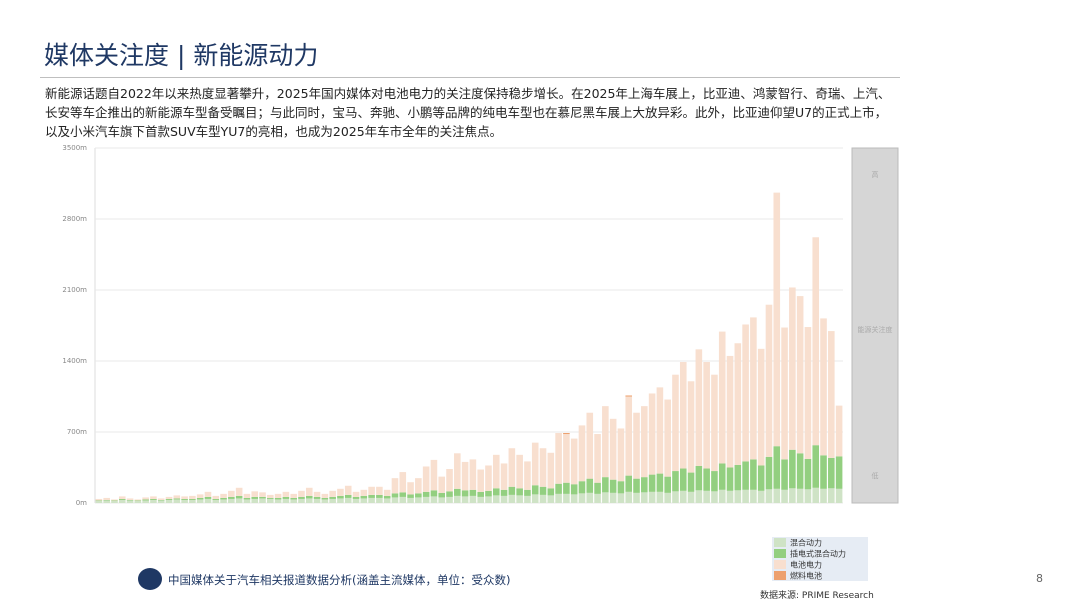 Image resolution: width=1080 pixels, height=608 pixels. What do you see at coordinates (74, 290) in the screenshot?
I see `y-tick-label: 2100m` at bounding box center [74, 290].